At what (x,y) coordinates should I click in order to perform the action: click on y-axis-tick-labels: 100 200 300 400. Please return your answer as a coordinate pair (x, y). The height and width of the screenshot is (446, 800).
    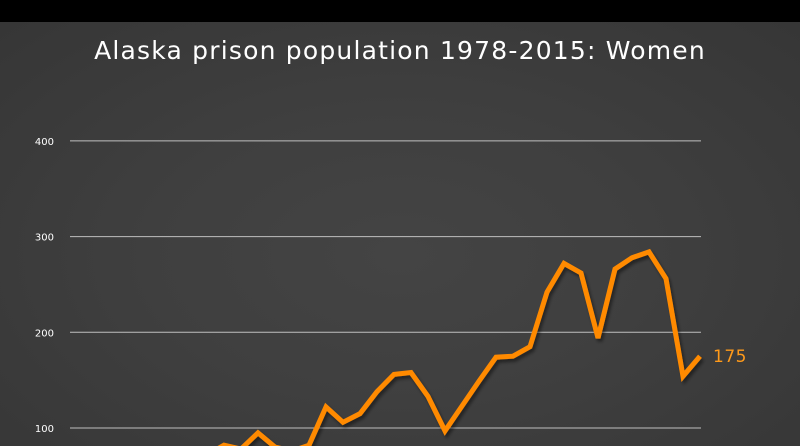
    Looking at the image, I should click on (44, 286).